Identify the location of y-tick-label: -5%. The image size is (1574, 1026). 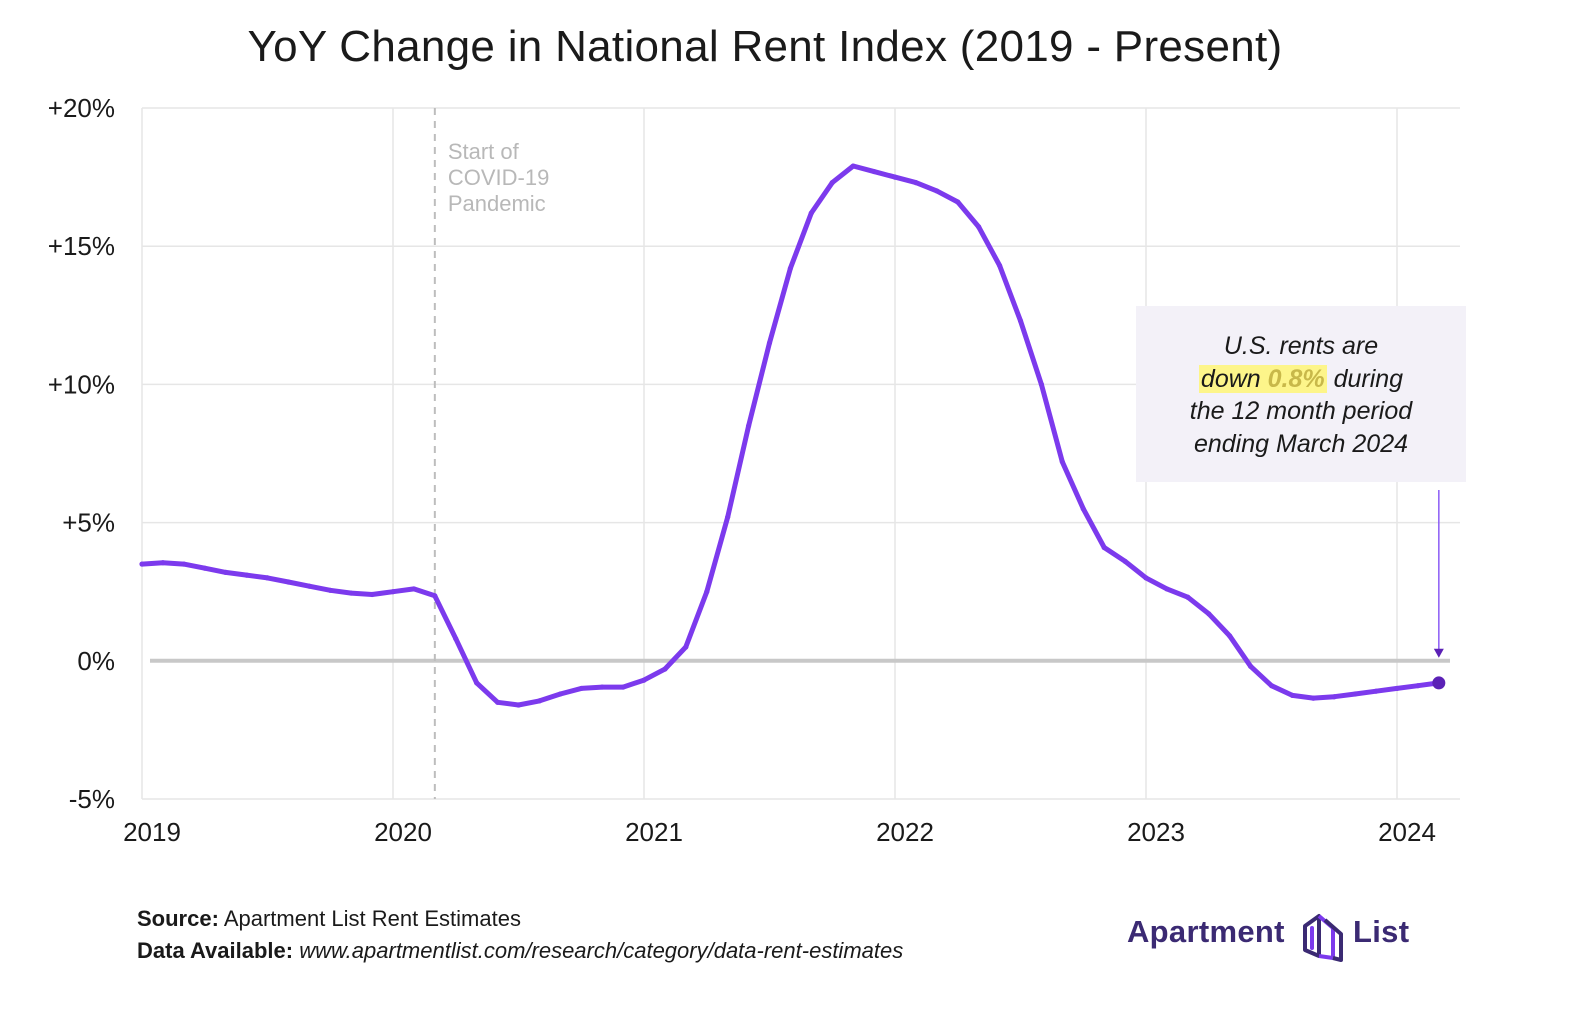
(92, 799).